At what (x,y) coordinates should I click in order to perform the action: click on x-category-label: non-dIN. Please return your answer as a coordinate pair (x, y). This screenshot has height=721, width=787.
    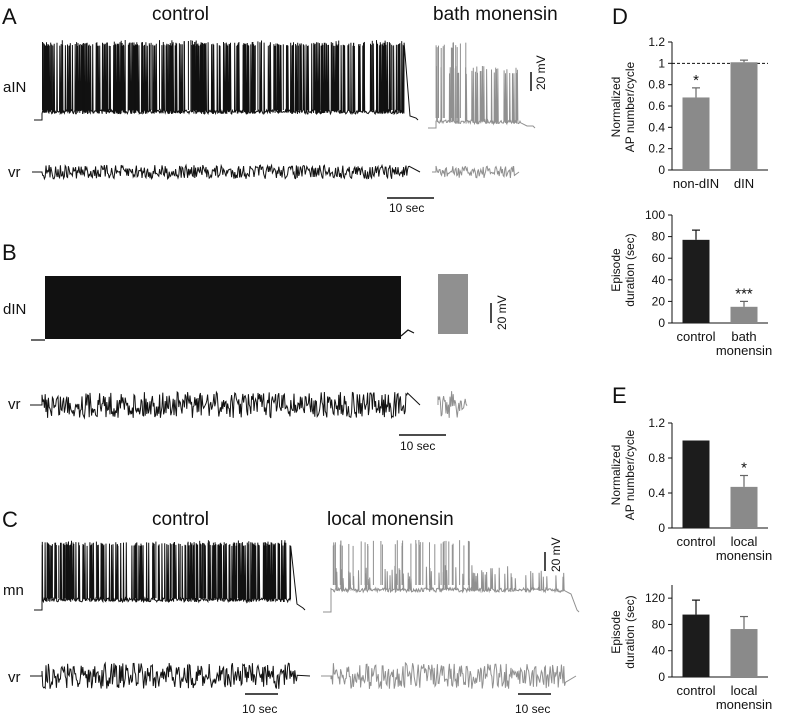
    Looking at the image, I should click on (696, 183).